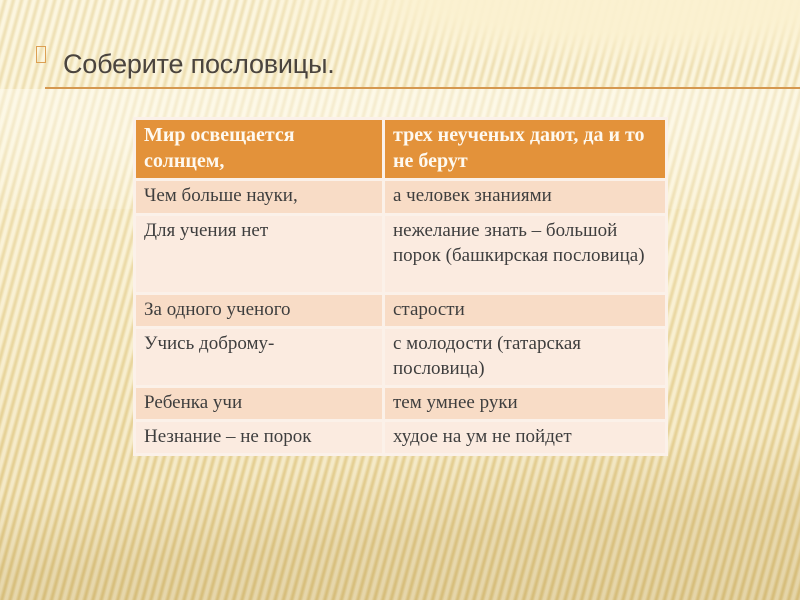 Image resolution: width=800 pixels, height=600 pixels. Describe the element at coordinates (259, 254) in the screenshot. I see `table-cell: Для учения нет` at that location.